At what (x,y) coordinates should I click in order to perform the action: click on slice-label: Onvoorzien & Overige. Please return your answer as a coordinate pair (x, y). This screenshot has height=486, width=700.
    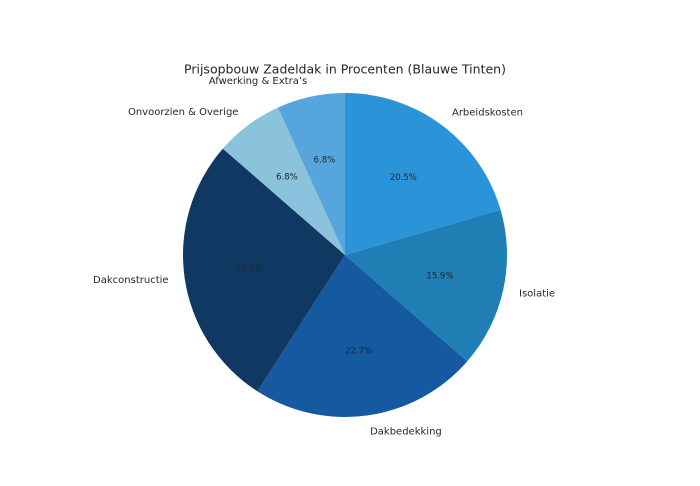
    Looking at the image, I should click on (183, 112).